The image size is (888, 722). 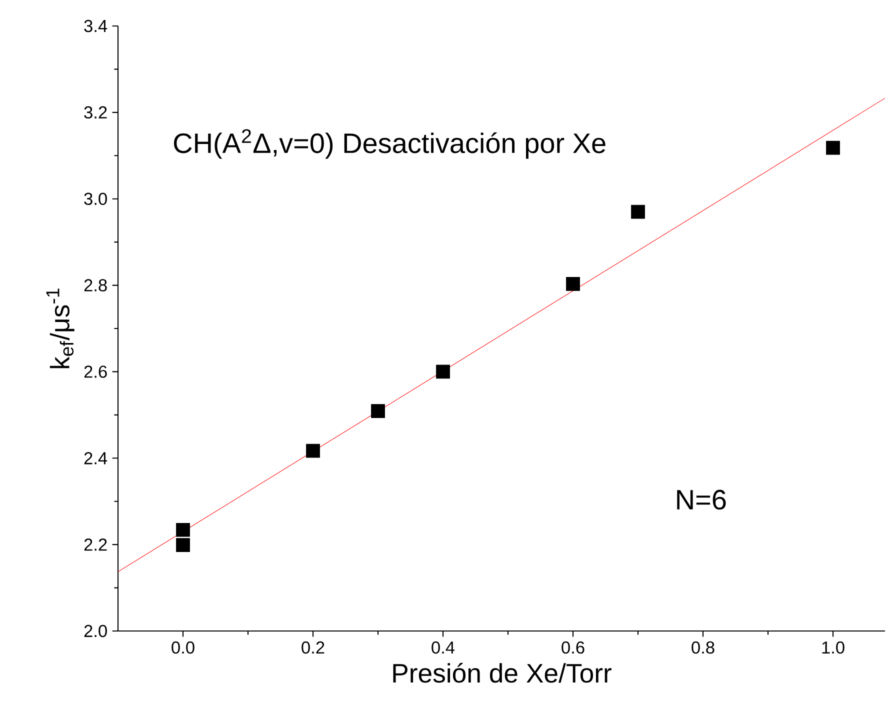 I want to click on annotation: CH(A$^{2}$Δ,v=0) Desactivación por Xe, so click(x=390, y=144).